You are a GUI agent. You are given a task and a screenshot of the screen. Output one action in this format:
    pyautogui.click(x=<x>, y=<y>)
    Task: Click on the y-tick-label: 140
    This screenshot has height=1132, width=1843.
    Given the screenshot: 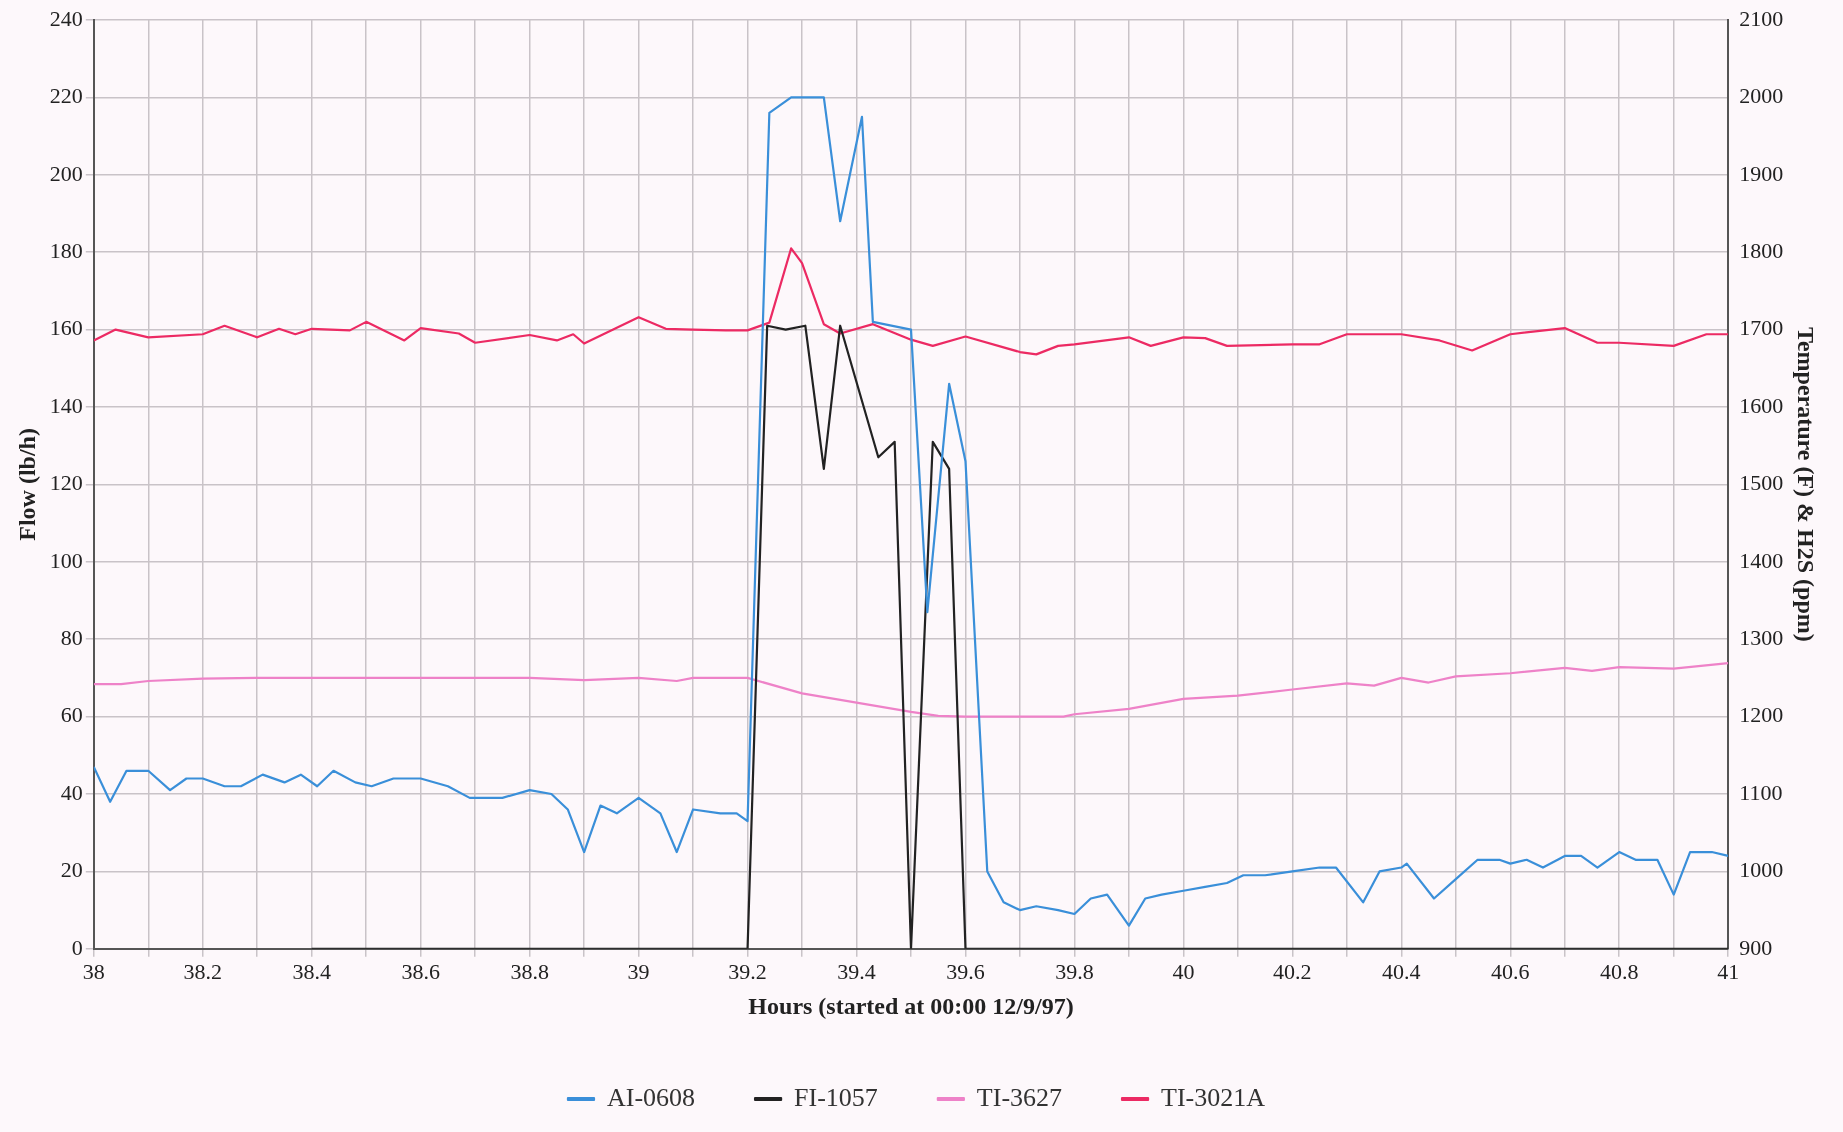 What is the action you would take?
    pyautogui.click(x=66, y=405)
    